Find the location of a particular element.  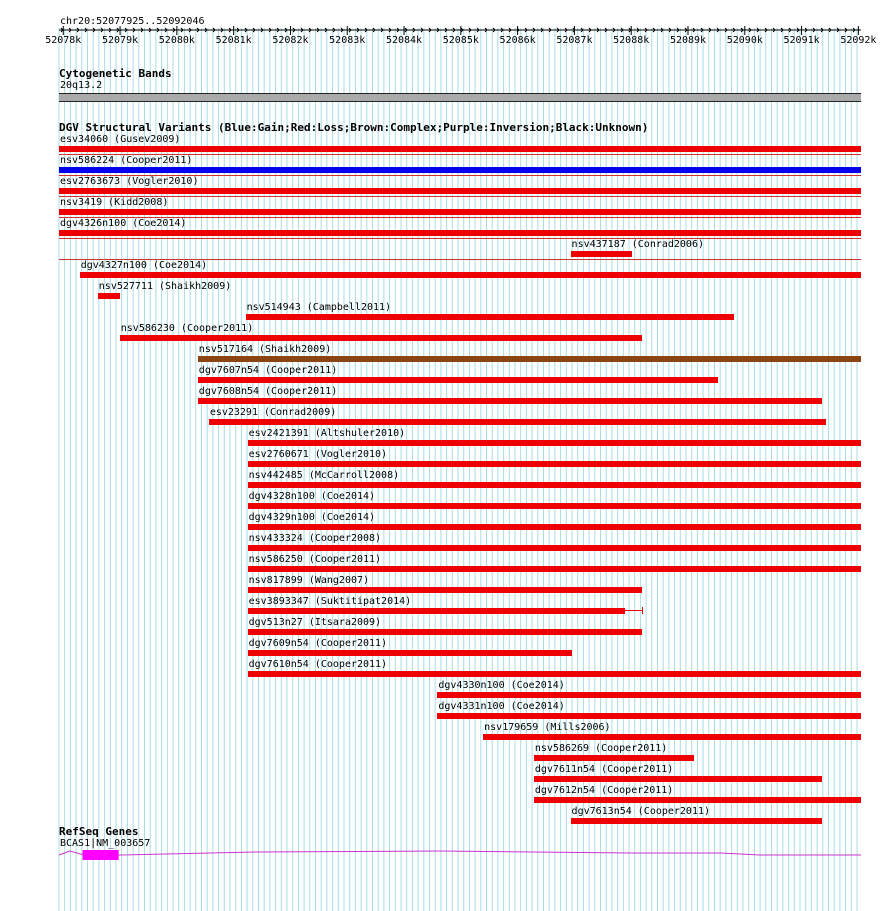

variant-label: dgv4330n100 (Coe2014) is located at coordinates (501, 685).